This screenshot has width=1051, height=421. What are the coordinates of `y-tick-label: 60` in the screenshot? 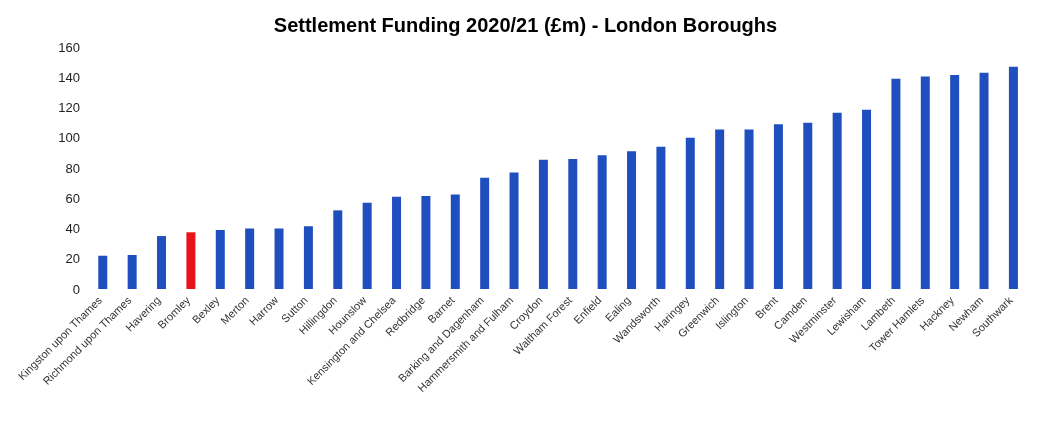 It's located at (72, 198).